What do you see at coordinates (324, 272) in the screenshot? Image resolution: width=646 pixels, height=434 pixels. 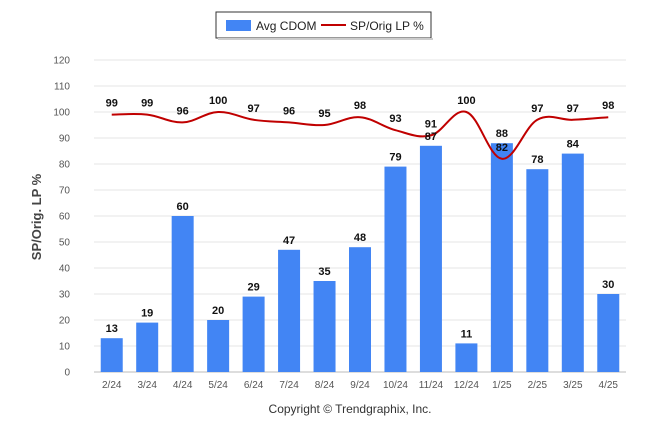 I see `bar-value-label: 35` at bounding box center [324, 272].